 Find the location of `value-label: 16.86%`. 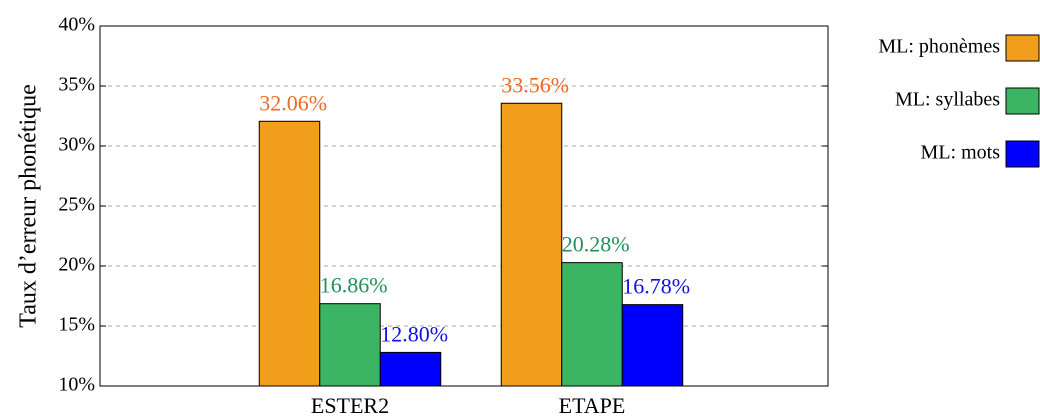

value-label: 16.86% is located at coordinates (354, 285).